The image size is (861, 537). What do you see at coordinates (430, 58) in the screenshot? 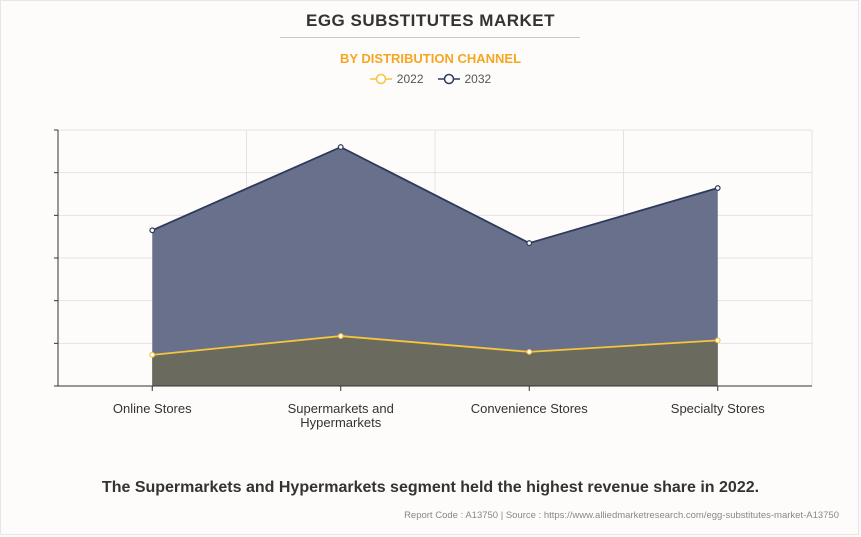
I see `chart-subtitle: BY DISTRIBUTION CHANNEL` at bounding box center [430, 58].